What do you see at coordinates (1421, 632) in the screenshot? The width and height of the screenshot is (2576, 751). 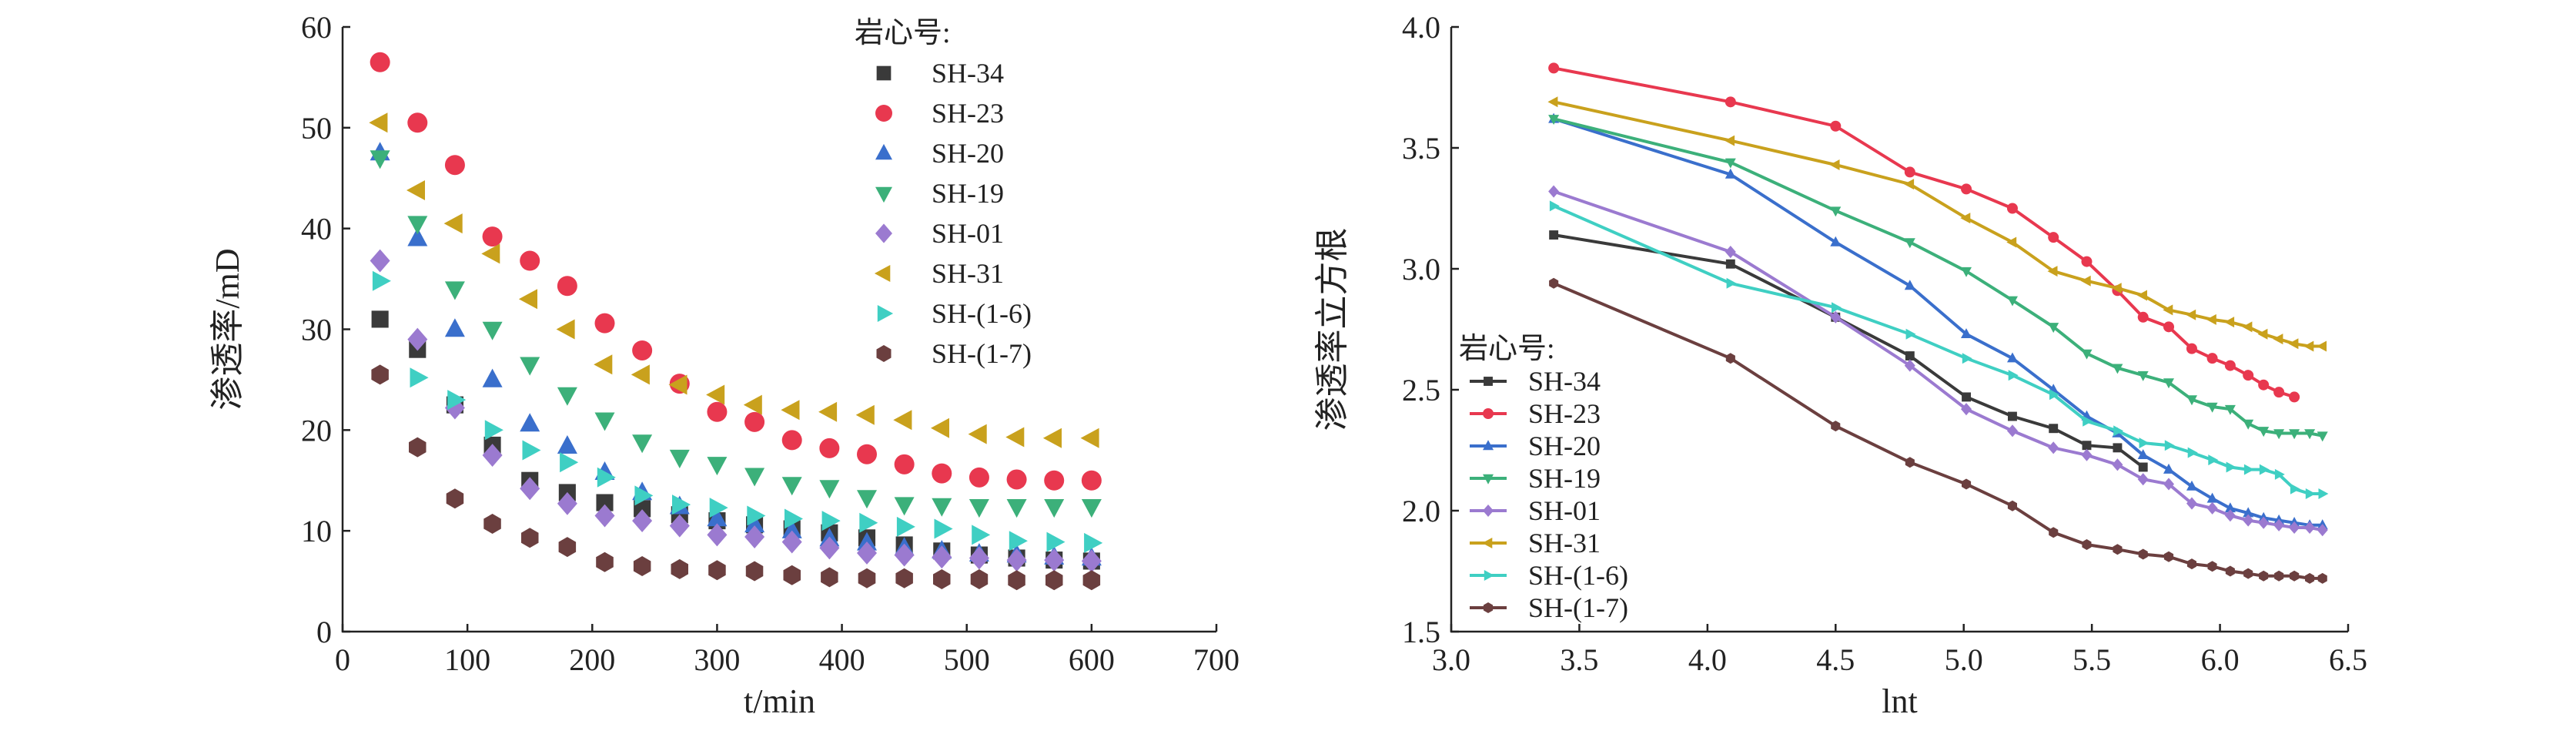 I see `y-tick-label: 1.5` at bounding box center [1421, 632].